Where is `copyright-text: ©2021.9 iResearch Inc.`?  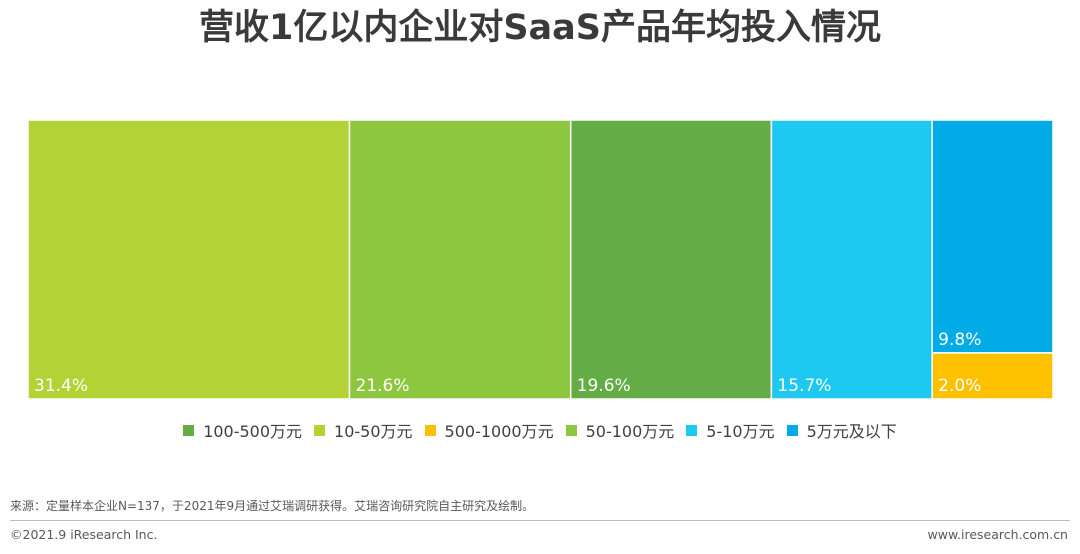 copyright-text: ©2021.9 iResearch Inc. is located at coordinates (84, 534).